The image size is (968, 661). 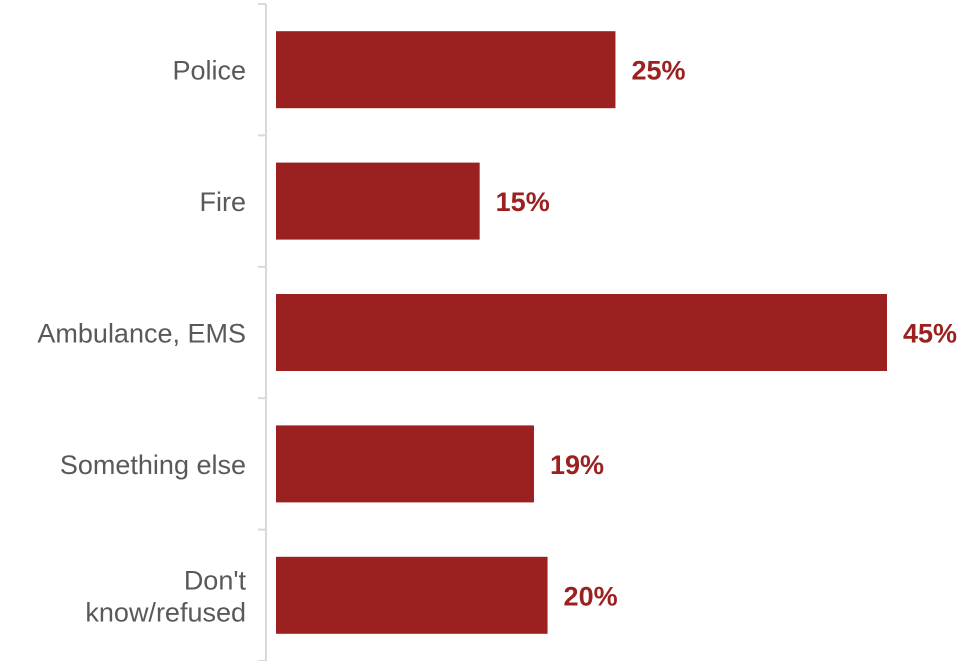 What do you see at coordinates (577, 465) in the screenshot?
I see `value-label: 19%` at bounding box center [577, 465].